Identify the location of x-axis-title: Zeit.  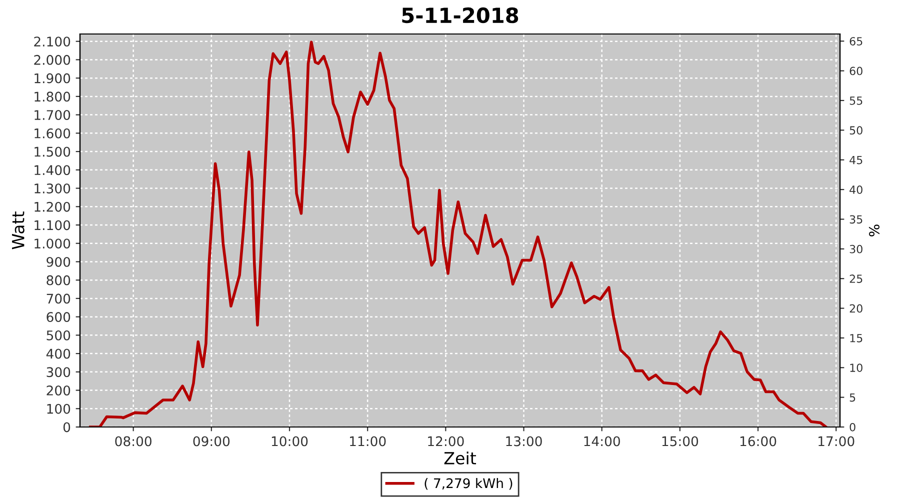
(460, 458).